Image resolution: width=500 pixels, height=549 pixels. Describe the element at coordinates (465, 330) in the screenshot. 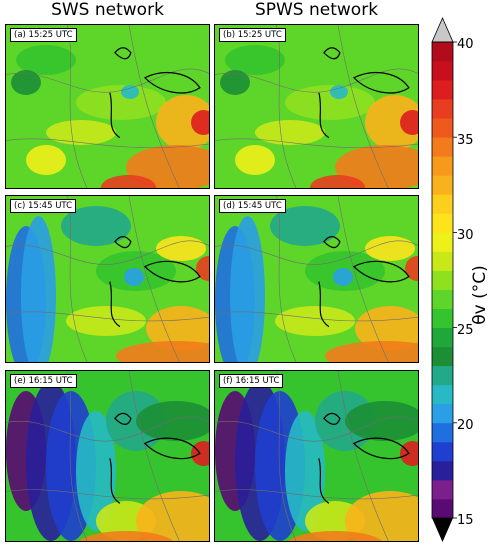

I see `colorbar-tick-25: 25` at that location.